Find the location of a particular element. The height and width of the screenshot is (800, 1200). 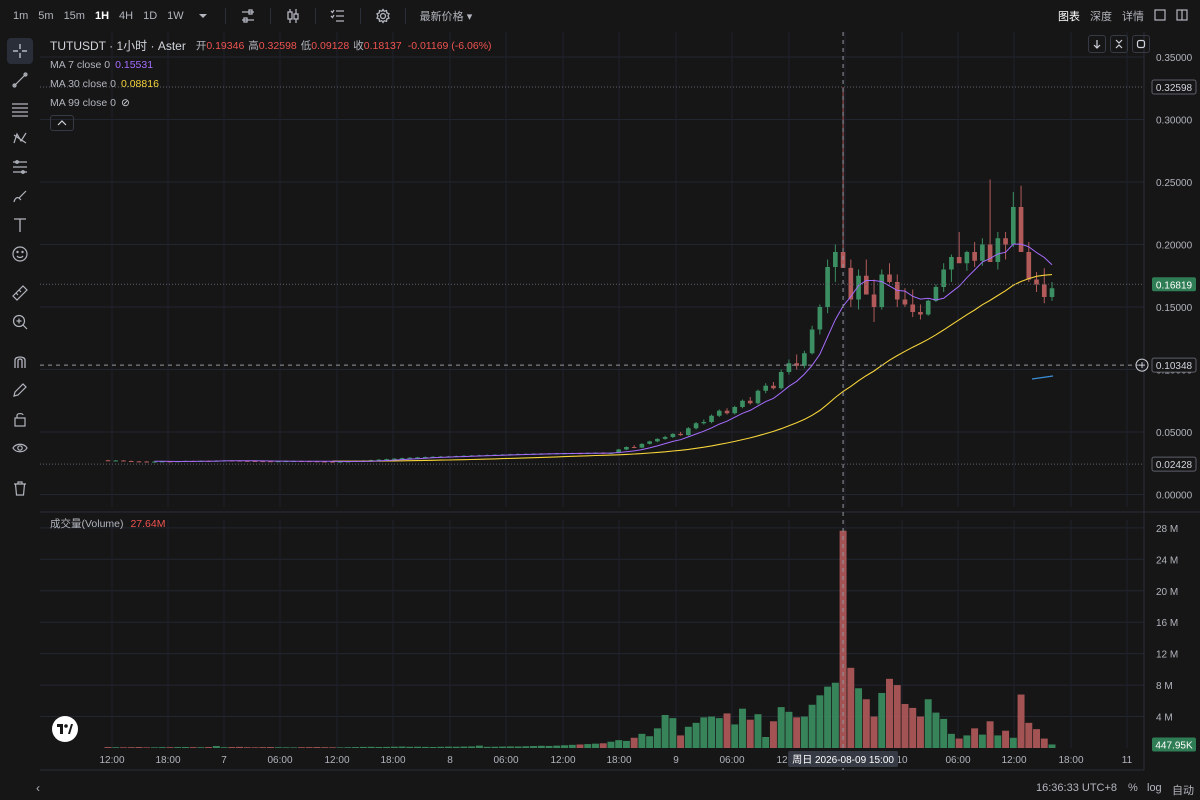

ma30-line is located at coordinates (692, 368).